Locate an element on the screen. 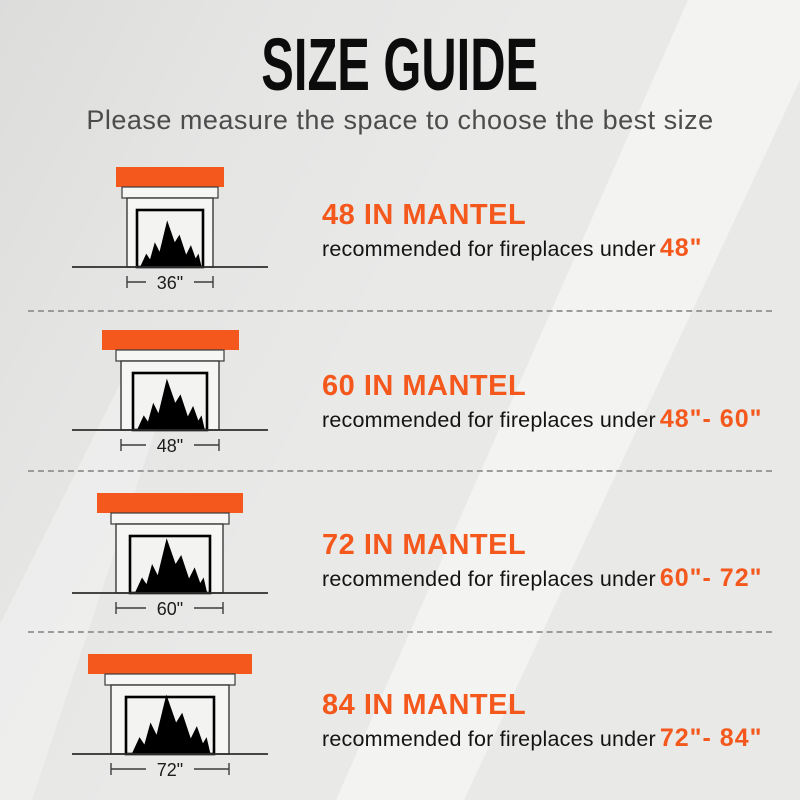  row-description: recommended for fireplaces under 72"- 84" is located at coordinates (542, 738).